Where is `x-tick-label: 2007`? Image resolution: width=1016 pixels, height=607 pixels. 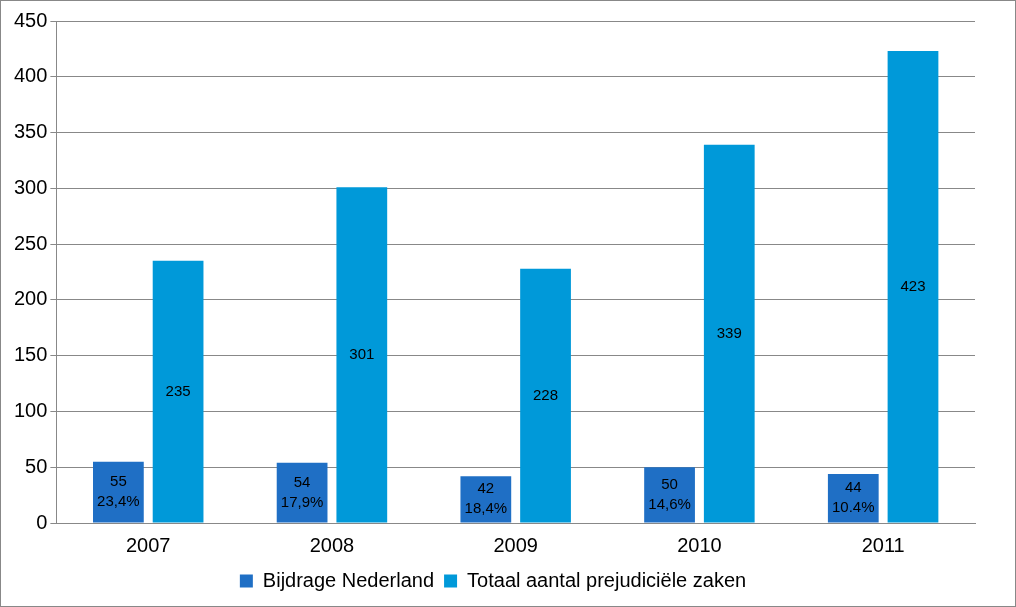
x-tick-label: 2007 is located at coordinates (148, 544).